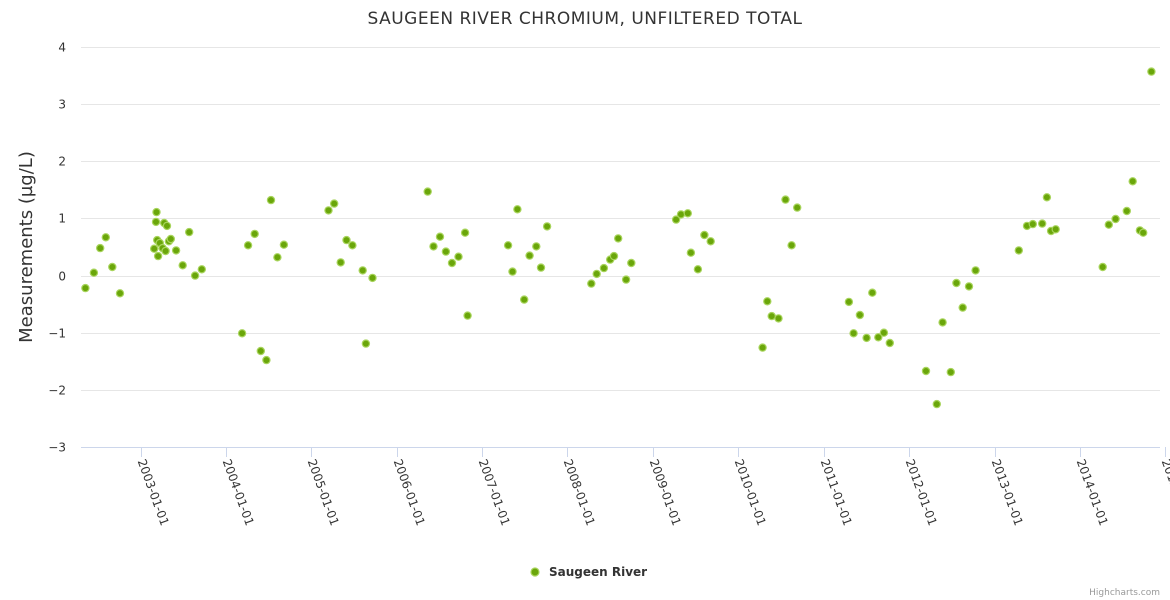 This screenshot has height=600, width=1170. Describe the element at coordinates (535, 572) in the screenshot. I see `legend-marker-icon` at that location.